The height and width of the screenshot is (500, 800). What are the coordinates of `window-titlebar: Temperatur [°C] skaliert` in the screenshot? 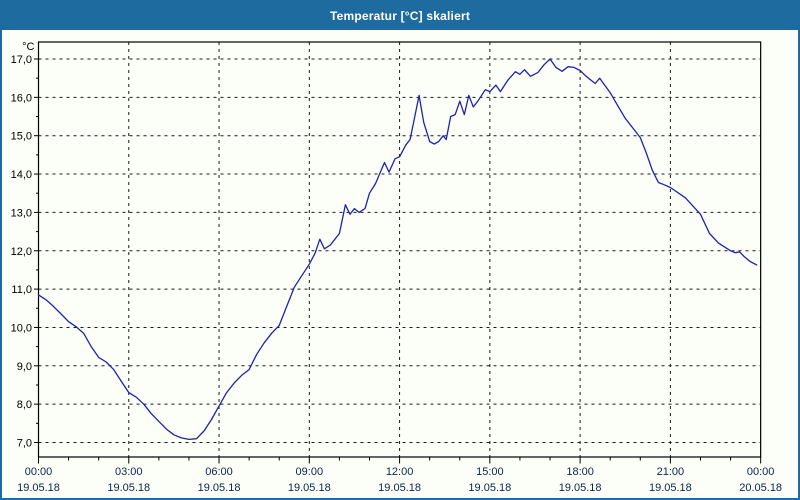 It's located at (400, 16).